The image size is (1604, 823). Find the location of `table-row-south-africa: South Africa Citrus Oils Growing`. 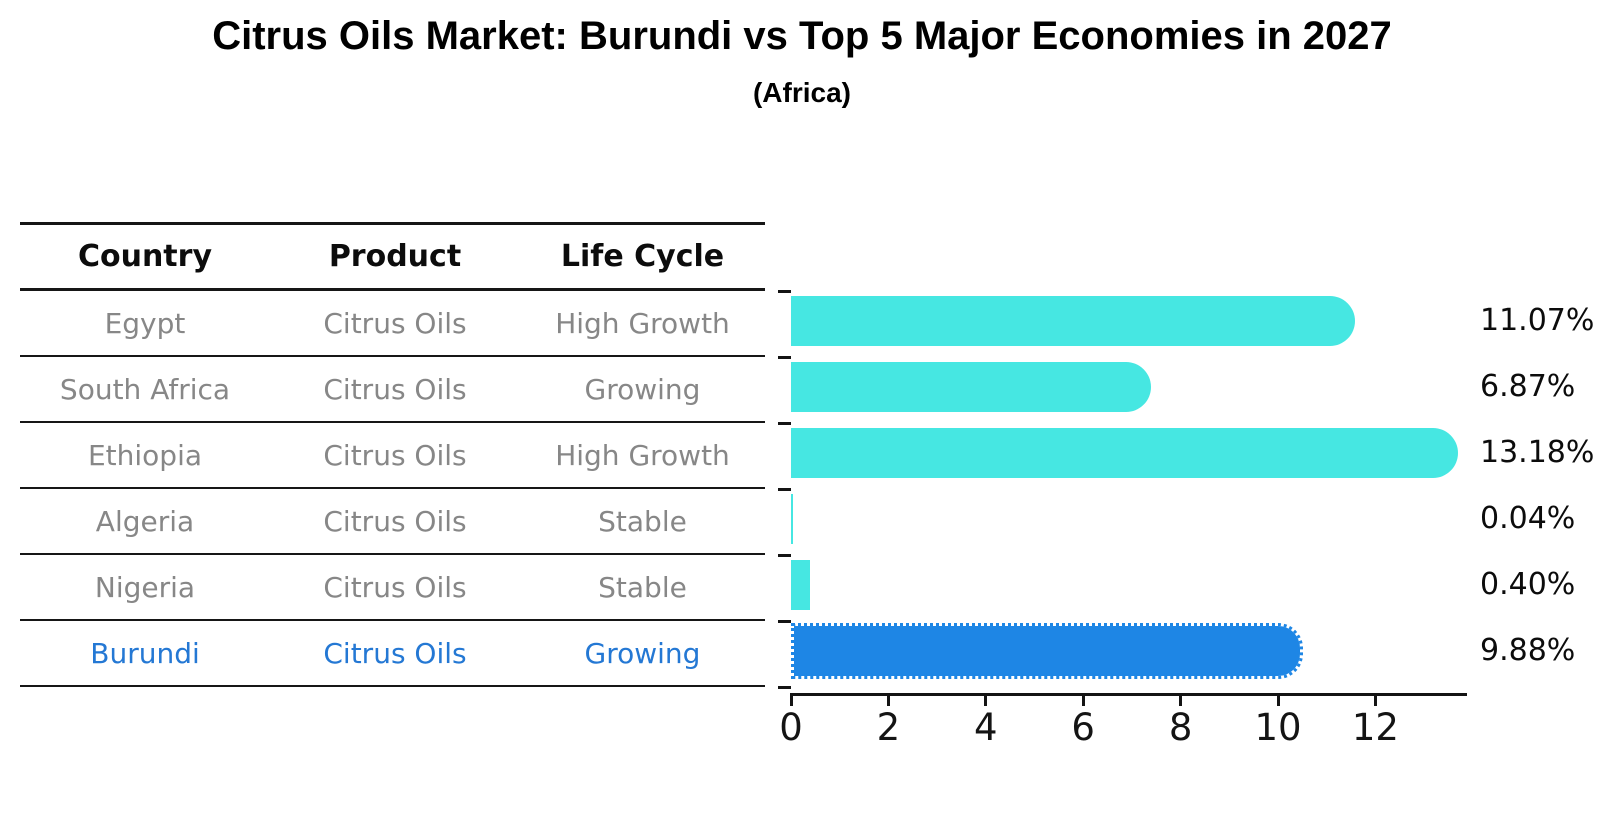

table-row-south-africa: South Africa Citrus Oils Growing is located at coordinates (392, 390).